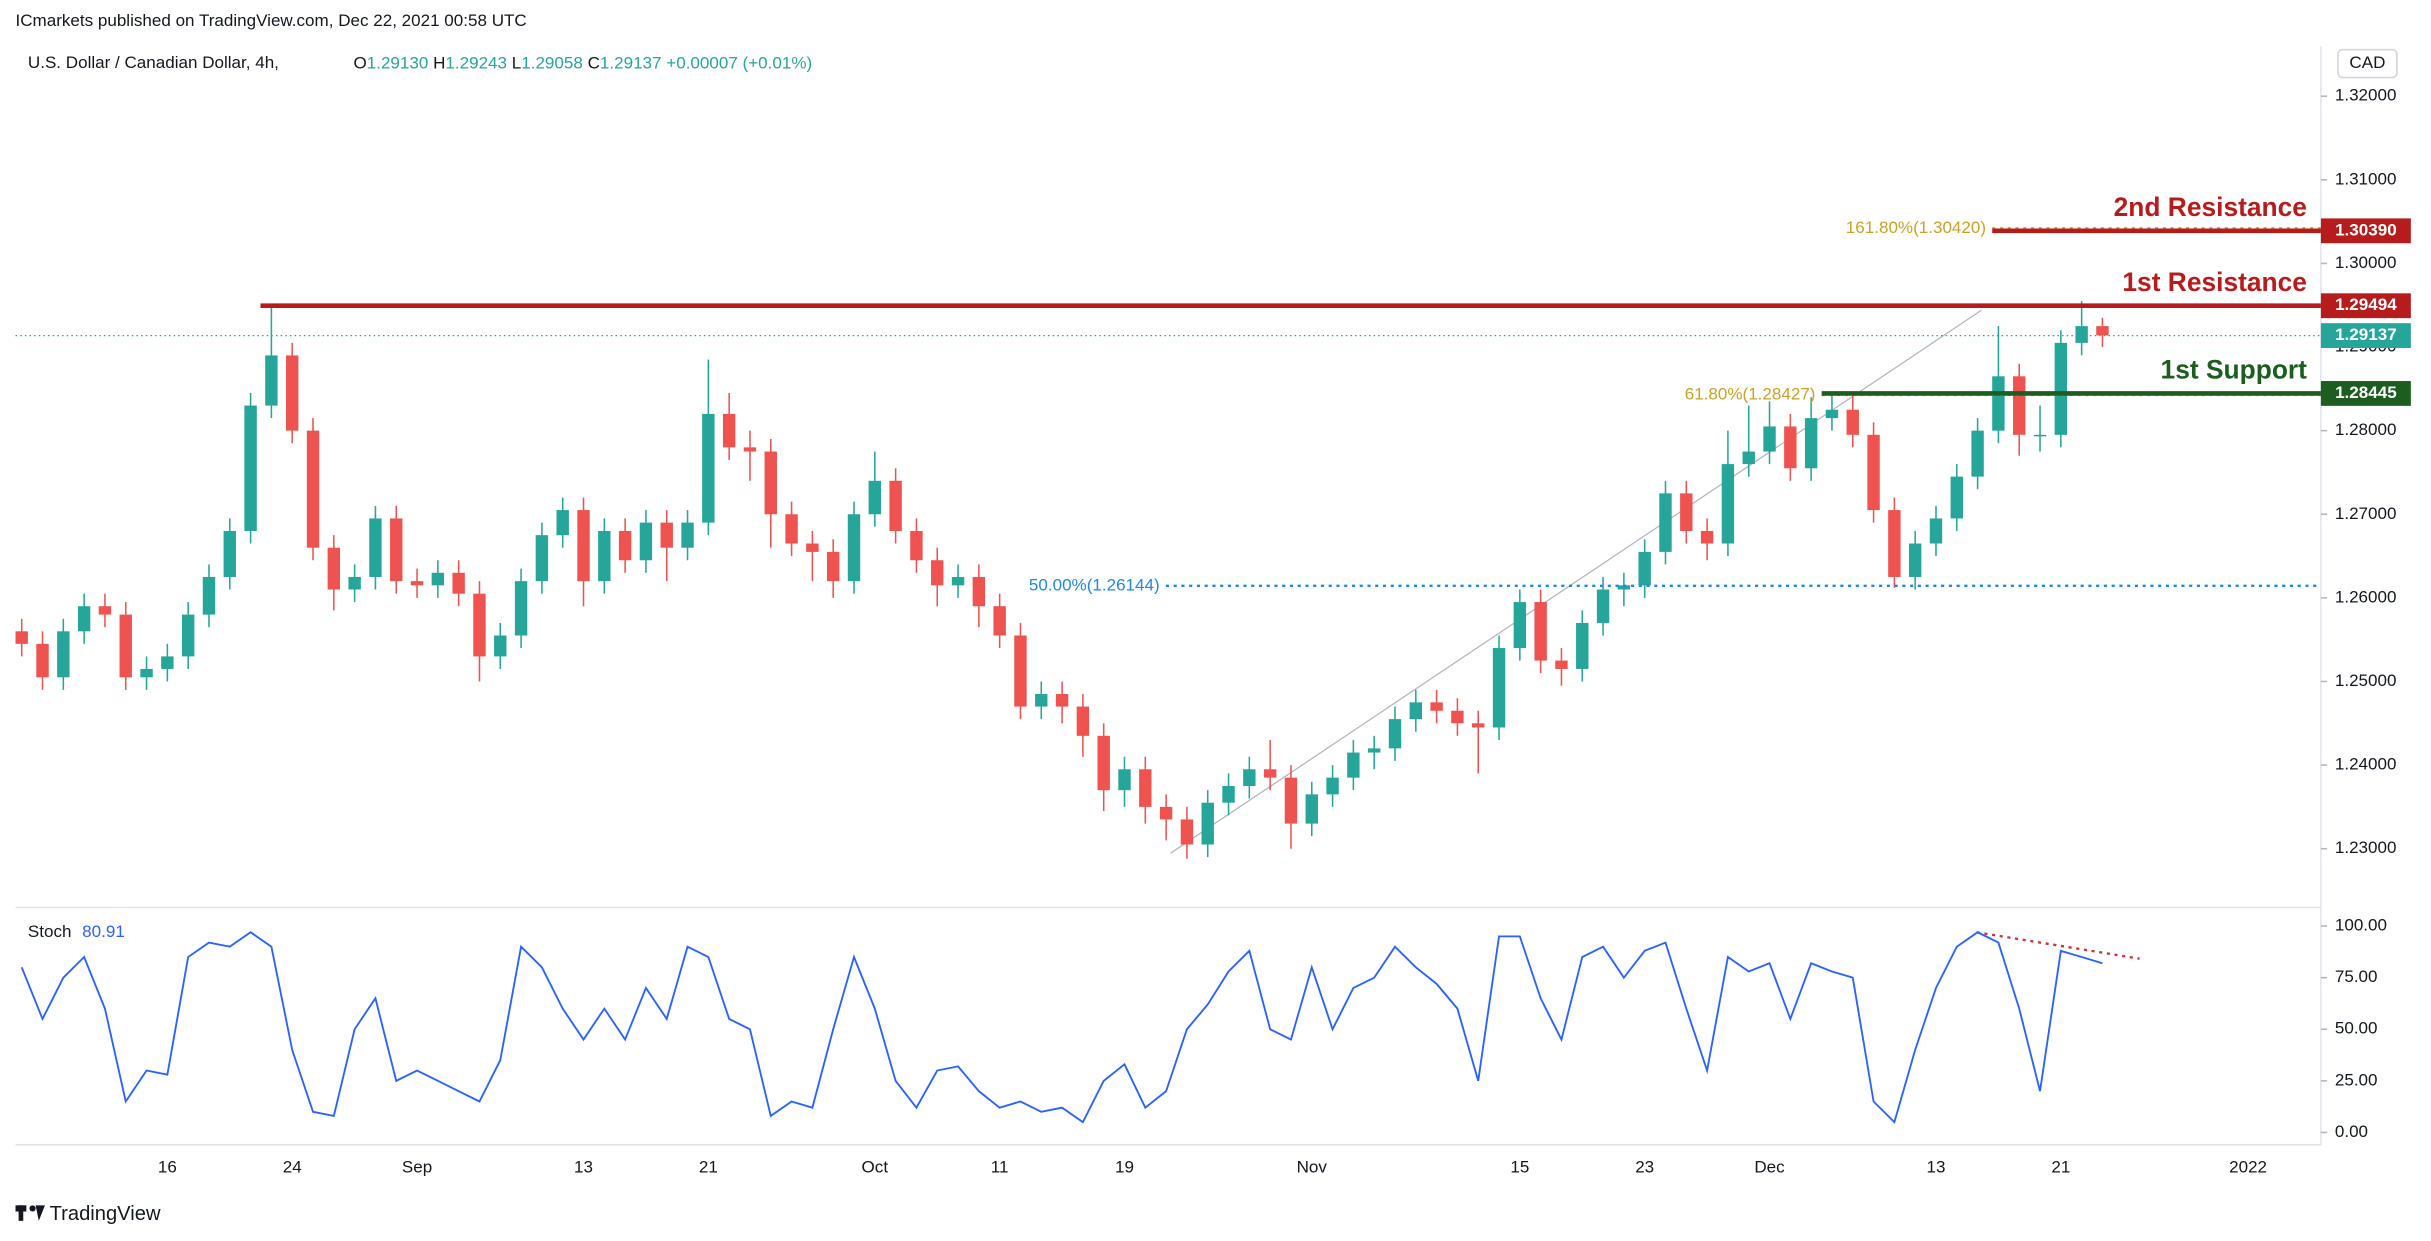 Image resolution: width=2431 pixels, height=1241 pixels. What do you see at coordinates (103, 931) in the screenshot?
I see `indicator-value: 80.91` at bounding box center [103, 931].